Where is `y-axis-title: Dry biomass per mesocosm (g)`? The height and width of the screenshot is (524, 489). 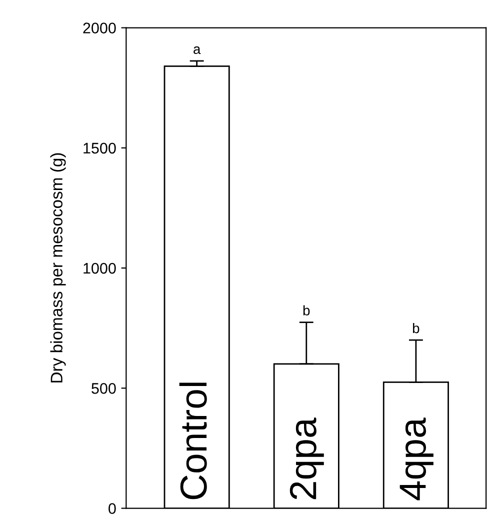 y-axis-title: Dry biomass per mesocosm (g) is located at coordinates (58, 267).